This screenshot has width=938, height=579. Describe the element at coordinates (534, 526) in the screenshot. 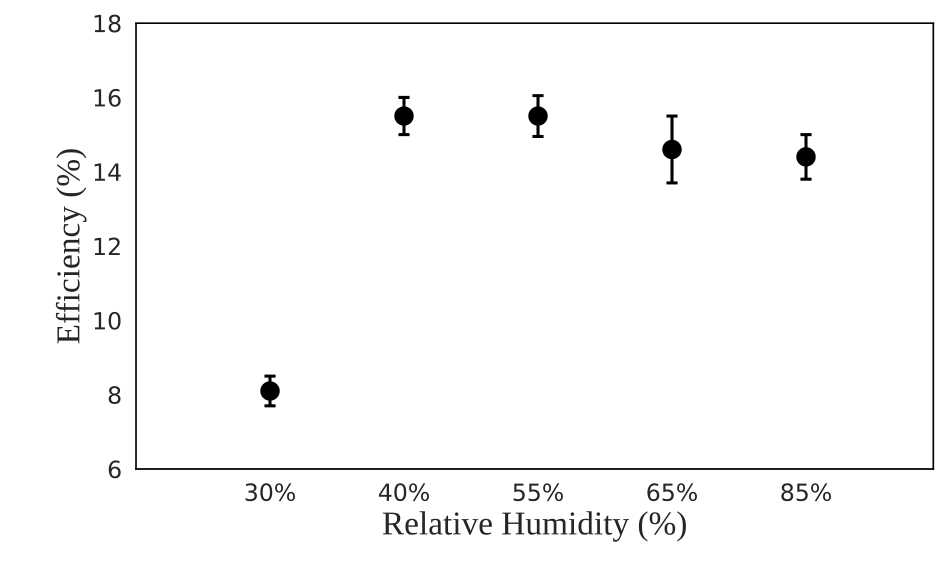

I see `x-axis-title: Relative Humidity (%)` at that location.